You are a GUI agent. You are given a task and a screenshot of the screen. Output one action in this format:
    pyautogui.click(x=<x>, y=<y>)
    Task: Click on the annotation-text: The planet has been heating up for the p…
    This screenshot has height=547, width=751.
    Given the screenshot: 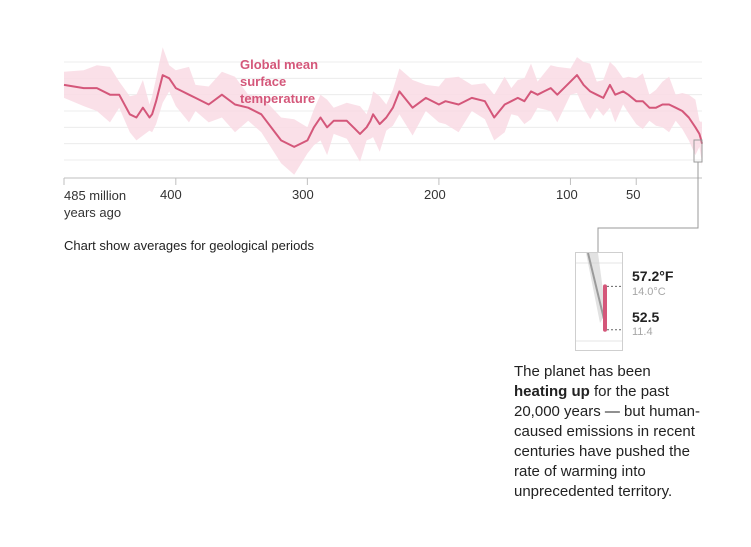 What is the action you would take?
    pyautogui.click(x=609, y=432)
    